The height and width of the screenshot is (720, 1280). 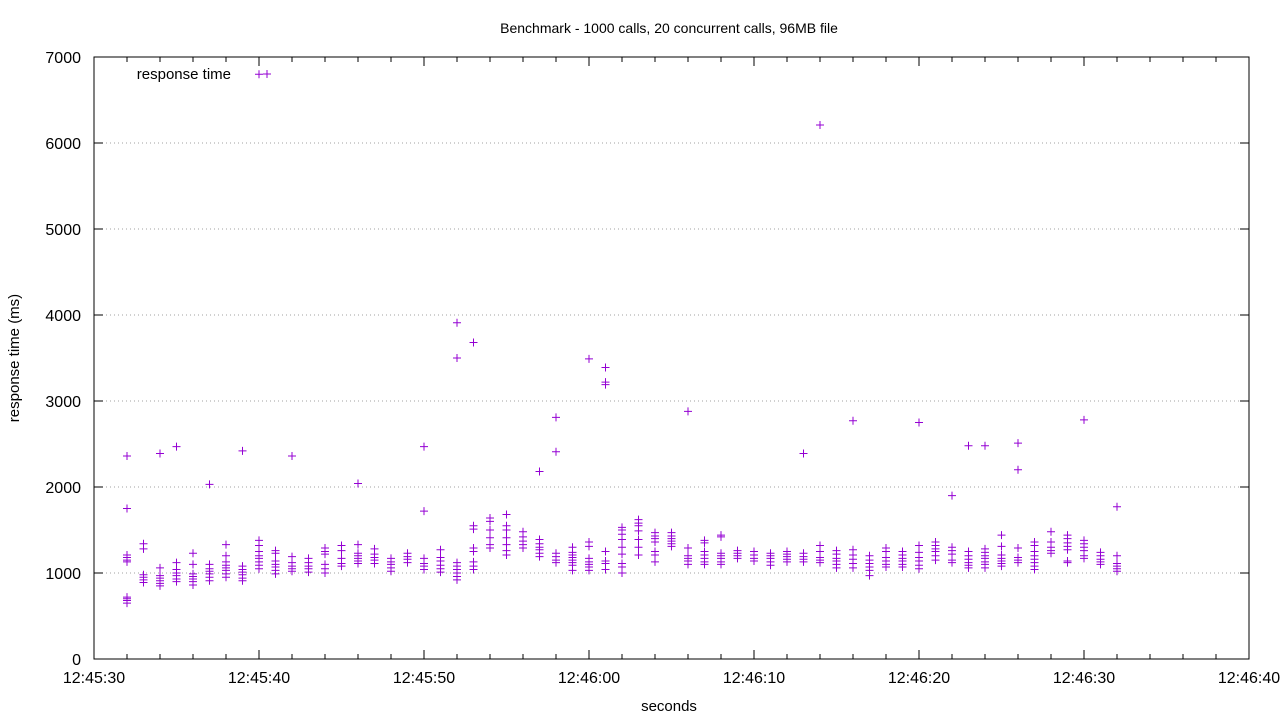 I want to click on y-tick-label: 7000, so click(x=63, y=58).